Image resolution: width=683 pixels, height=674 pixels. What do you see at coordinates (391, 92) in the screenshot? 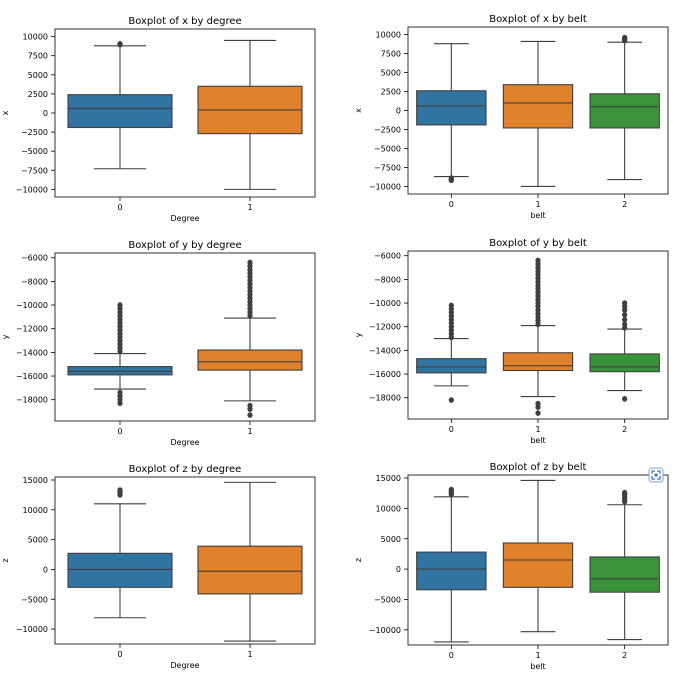
I see `y-tick-label: 2500` at bounding box center [391, 92].